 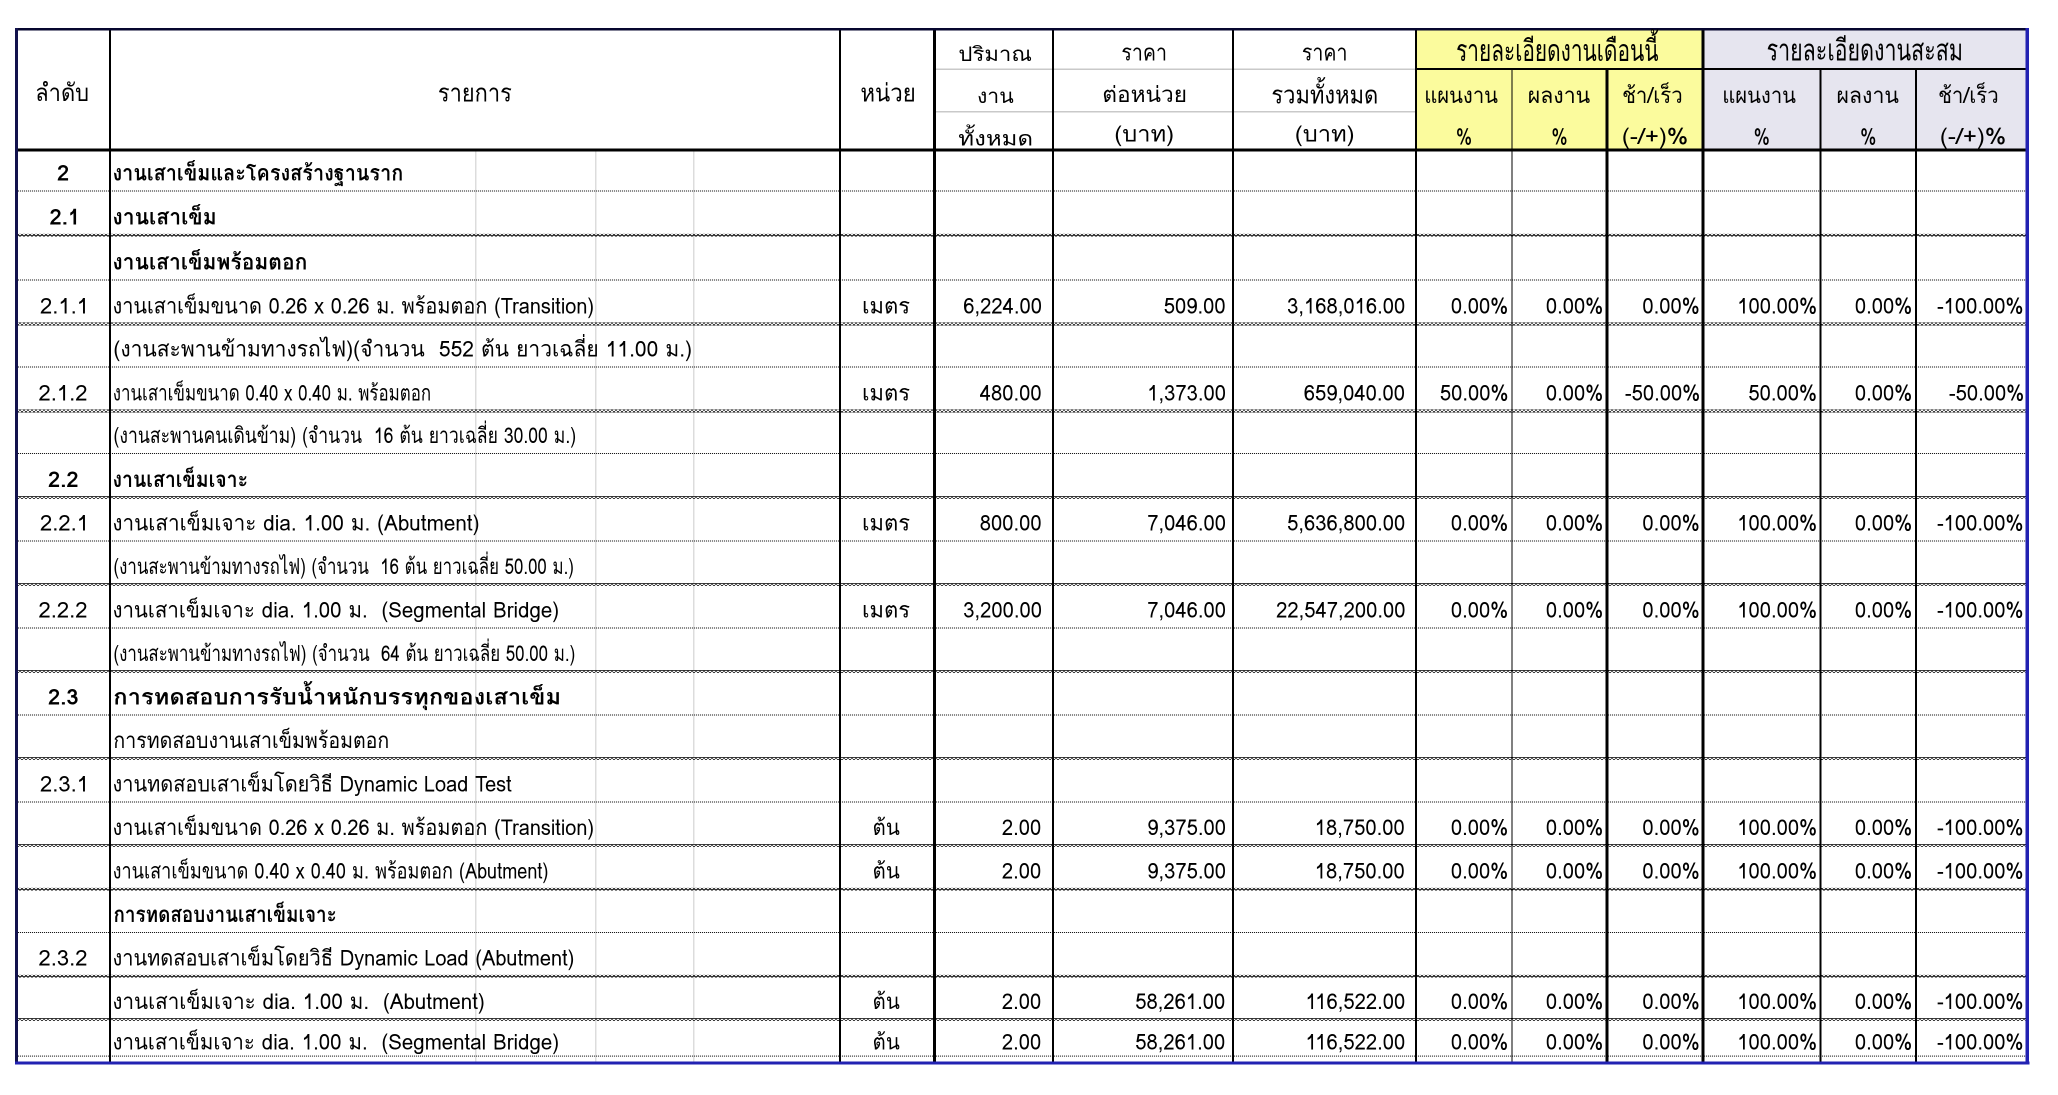 I want to click on svg-text: รายการ, so click(x=475, y=93).